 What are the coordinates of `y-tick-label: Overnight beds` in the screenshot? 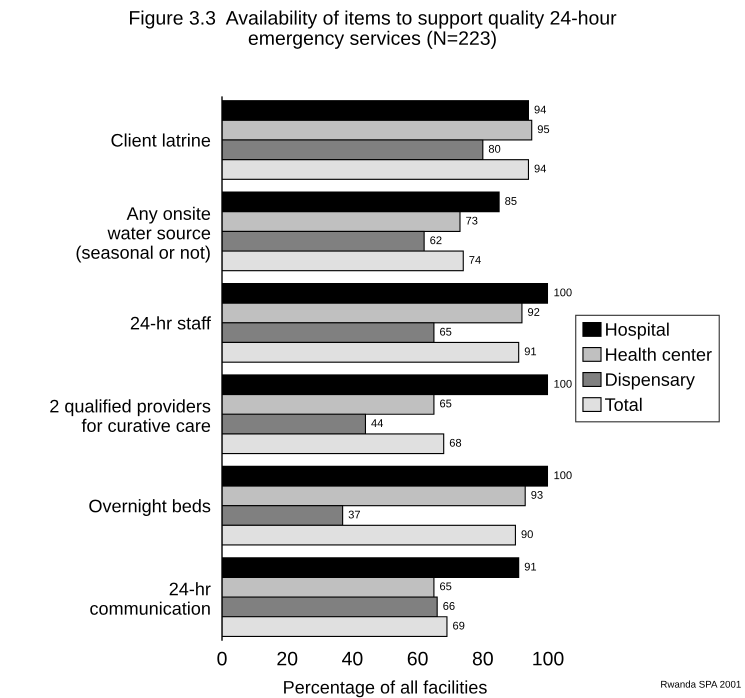 It's located at (149, 507).